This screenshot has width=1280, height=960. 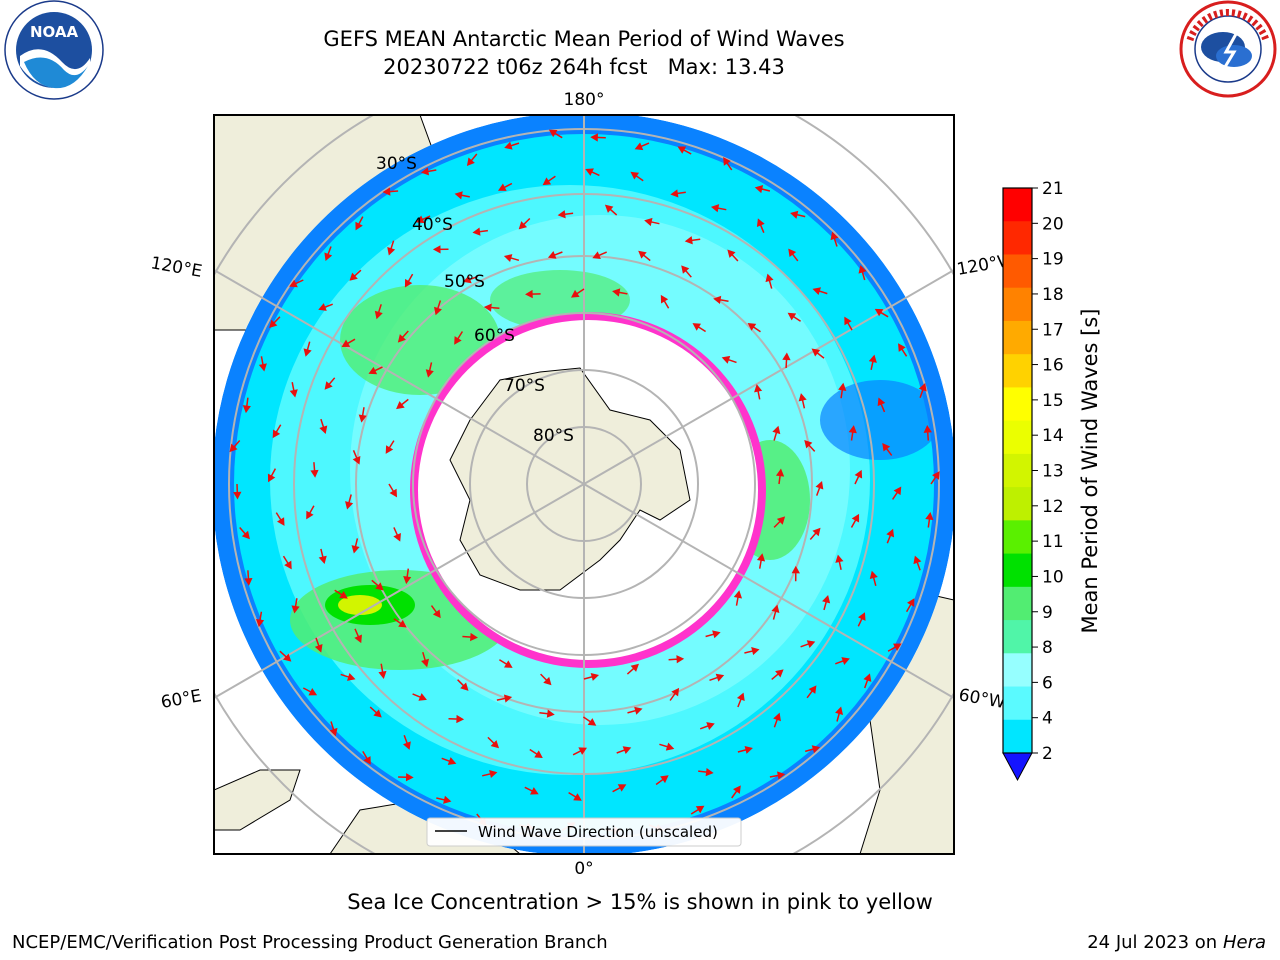 What do you see at coordinates (1053, 260) in the screenshot?
I see `colorbar-tick-label: 19` at bounding box center [1053, 260].